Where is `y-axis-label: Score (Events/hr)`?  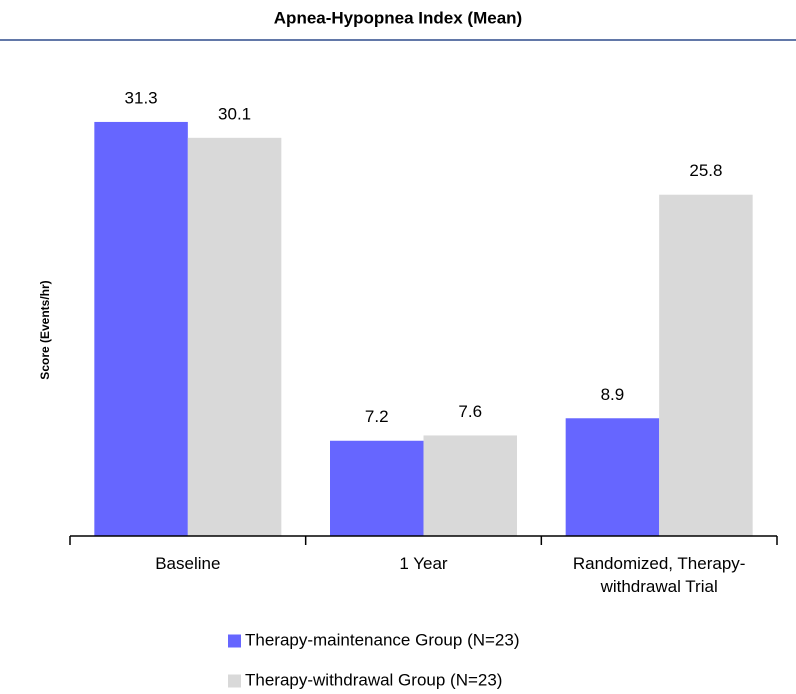
y-axis-label: Score (Events/hr) is located at coordinates (45, 329).